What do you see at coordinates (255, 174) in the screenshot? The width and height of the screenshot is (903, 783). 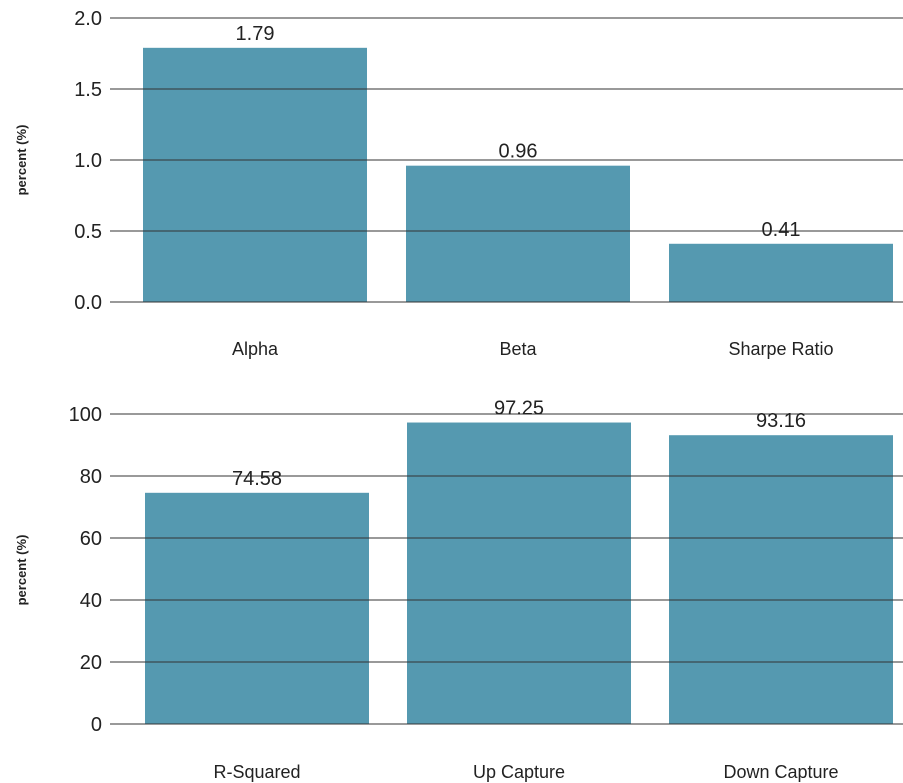 I see `bar-alpha` at bounding box center [255, 174].